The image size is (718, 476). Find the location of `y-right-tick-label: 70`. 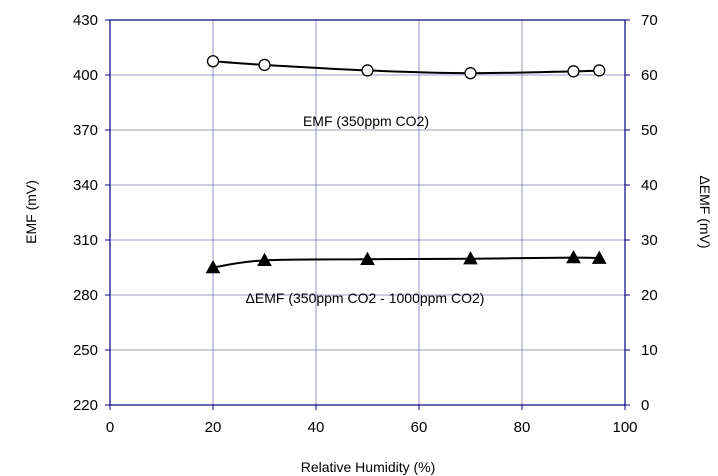

y-right-tick-label: 70 is located at coordinates (649, 20).